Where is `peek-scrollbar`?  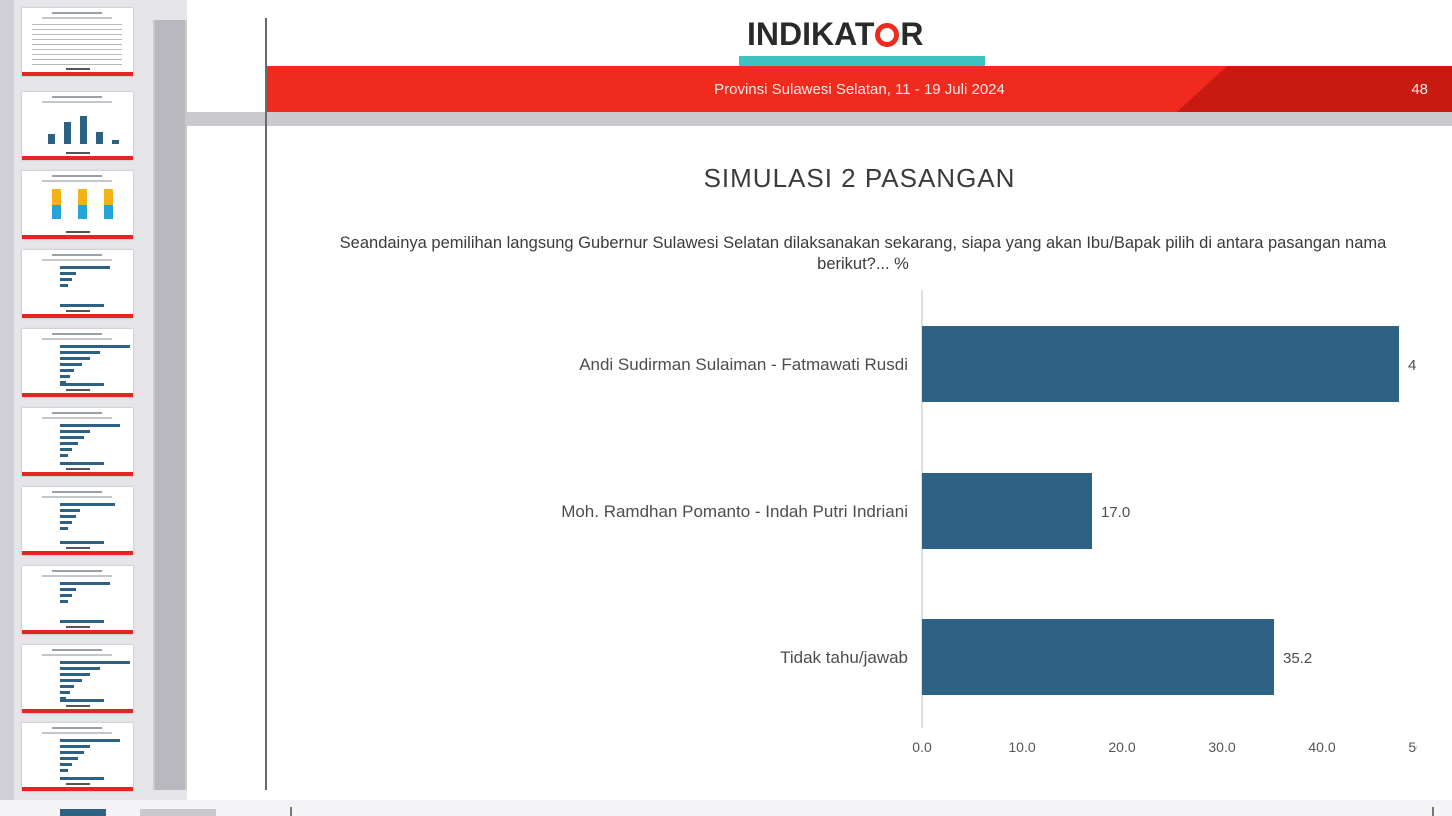
peek-scrollbar is located at coordinates (178, 812).